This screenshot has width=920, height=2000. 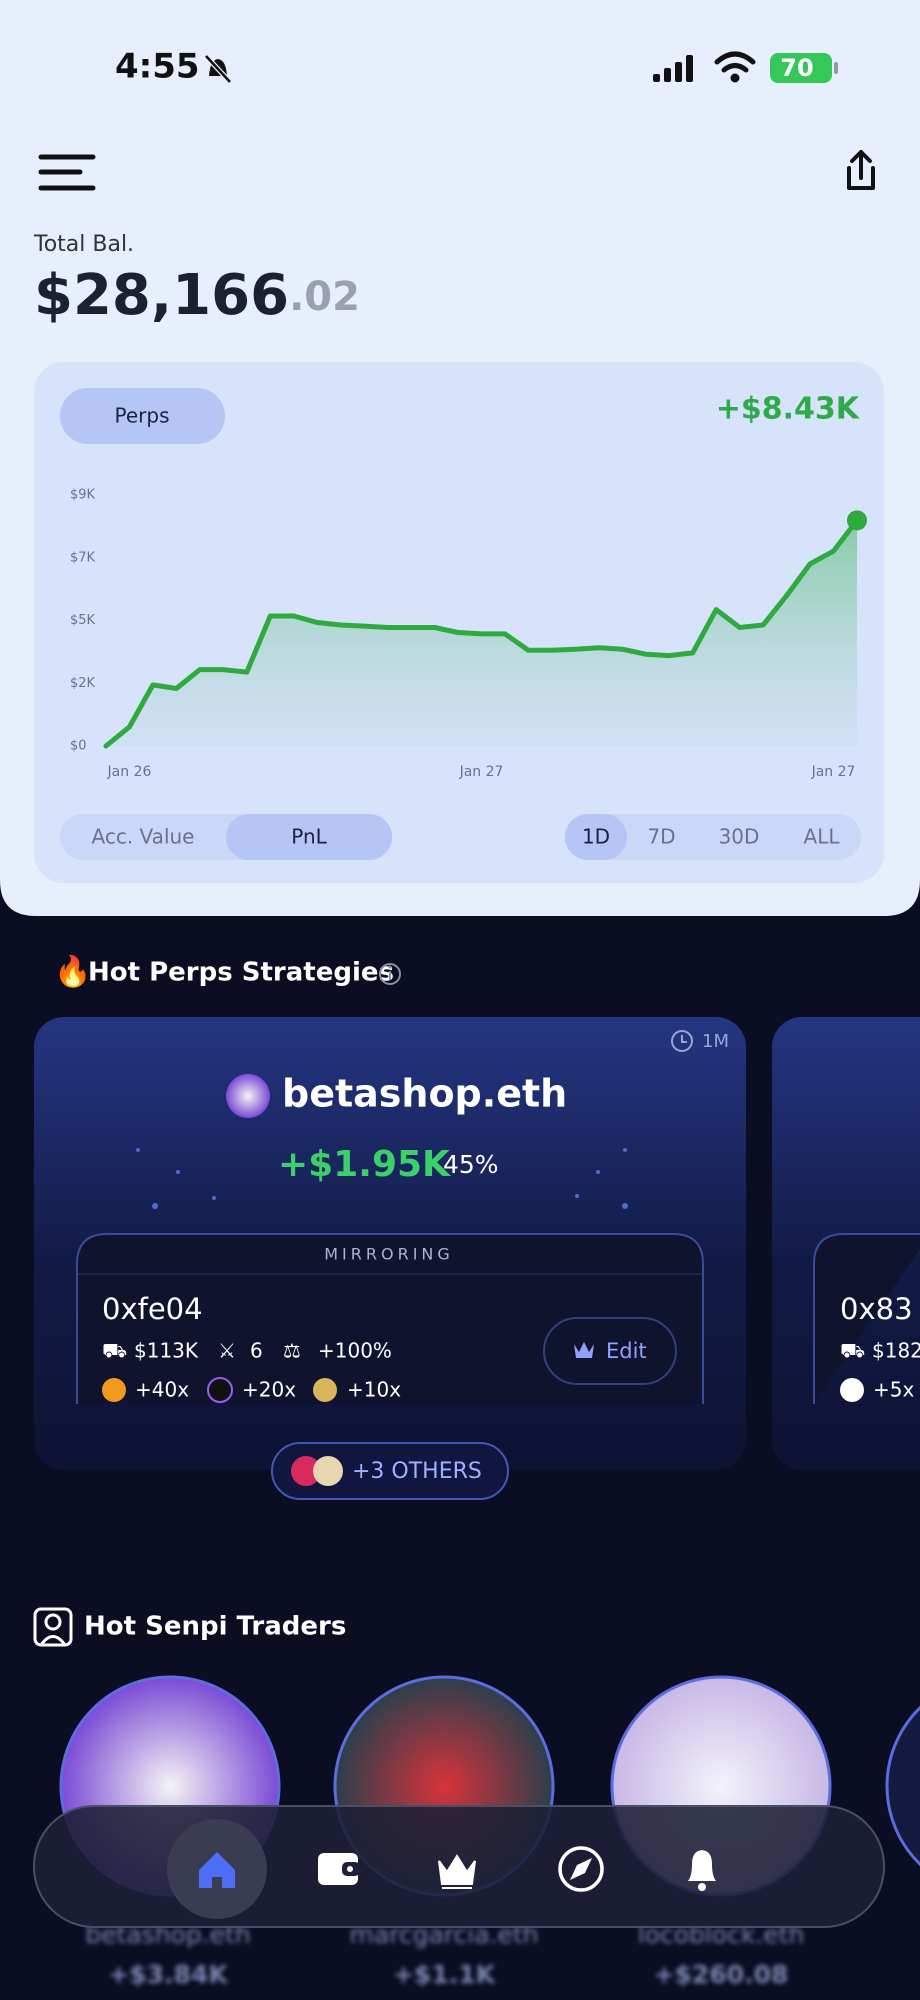 What do you see at coordinates (389, 1254) in the screenshot?
I see `mirror-status: MIRRORING` at bounding box center [389, 1254].